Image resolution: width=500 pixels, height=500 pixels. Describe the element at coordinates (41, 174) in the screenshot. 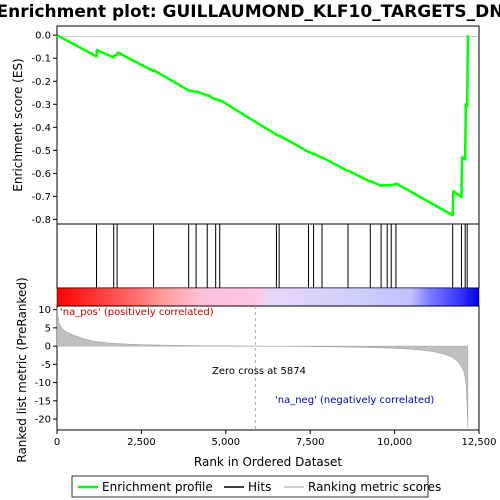

I see `es-y-tick-label: -0.6` at that location.